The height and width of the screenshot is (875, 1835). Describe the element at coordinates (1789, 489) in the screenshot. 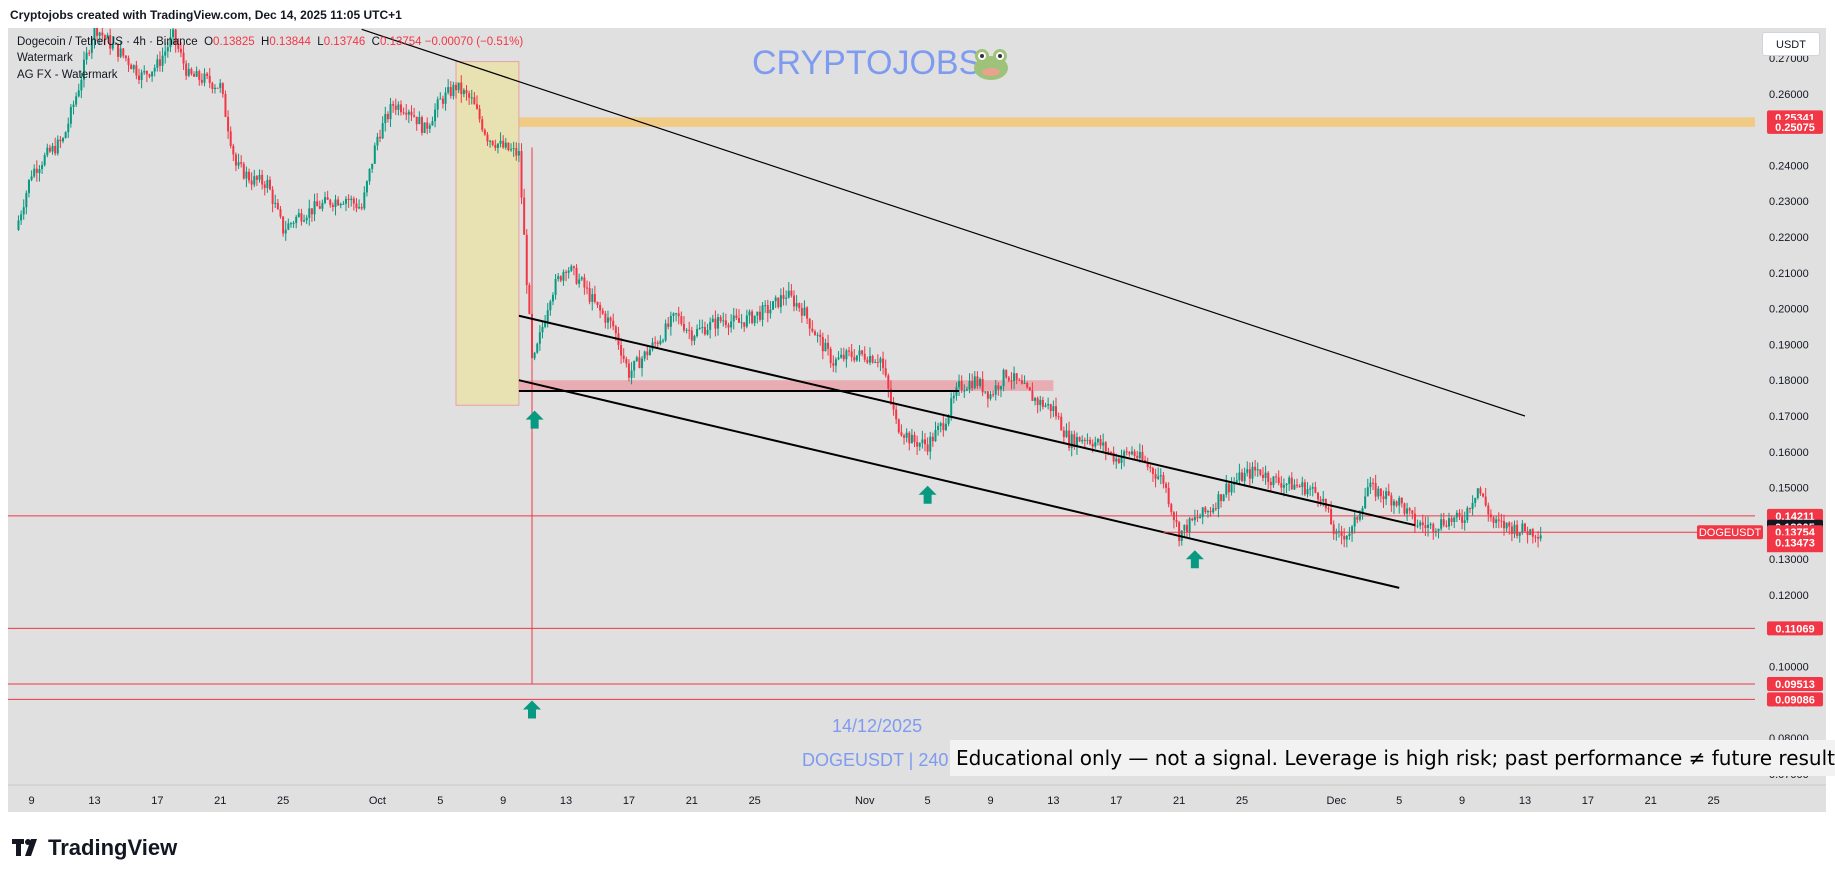

I see `y-tick-label: 0.15000` at that location.